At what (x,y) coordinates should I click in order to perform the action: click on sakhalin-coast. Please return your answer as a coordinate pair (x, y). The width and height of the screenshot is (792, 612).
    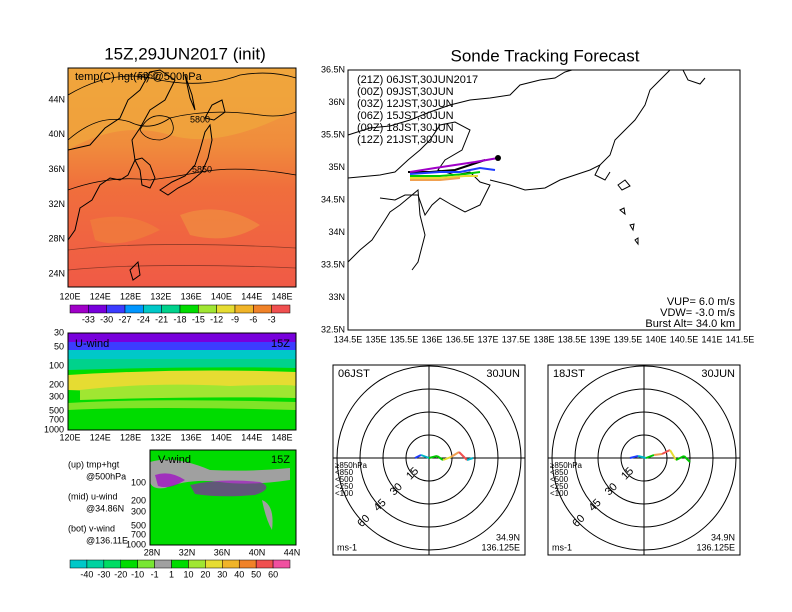
    Looking at the image, I should click on (190, 92).